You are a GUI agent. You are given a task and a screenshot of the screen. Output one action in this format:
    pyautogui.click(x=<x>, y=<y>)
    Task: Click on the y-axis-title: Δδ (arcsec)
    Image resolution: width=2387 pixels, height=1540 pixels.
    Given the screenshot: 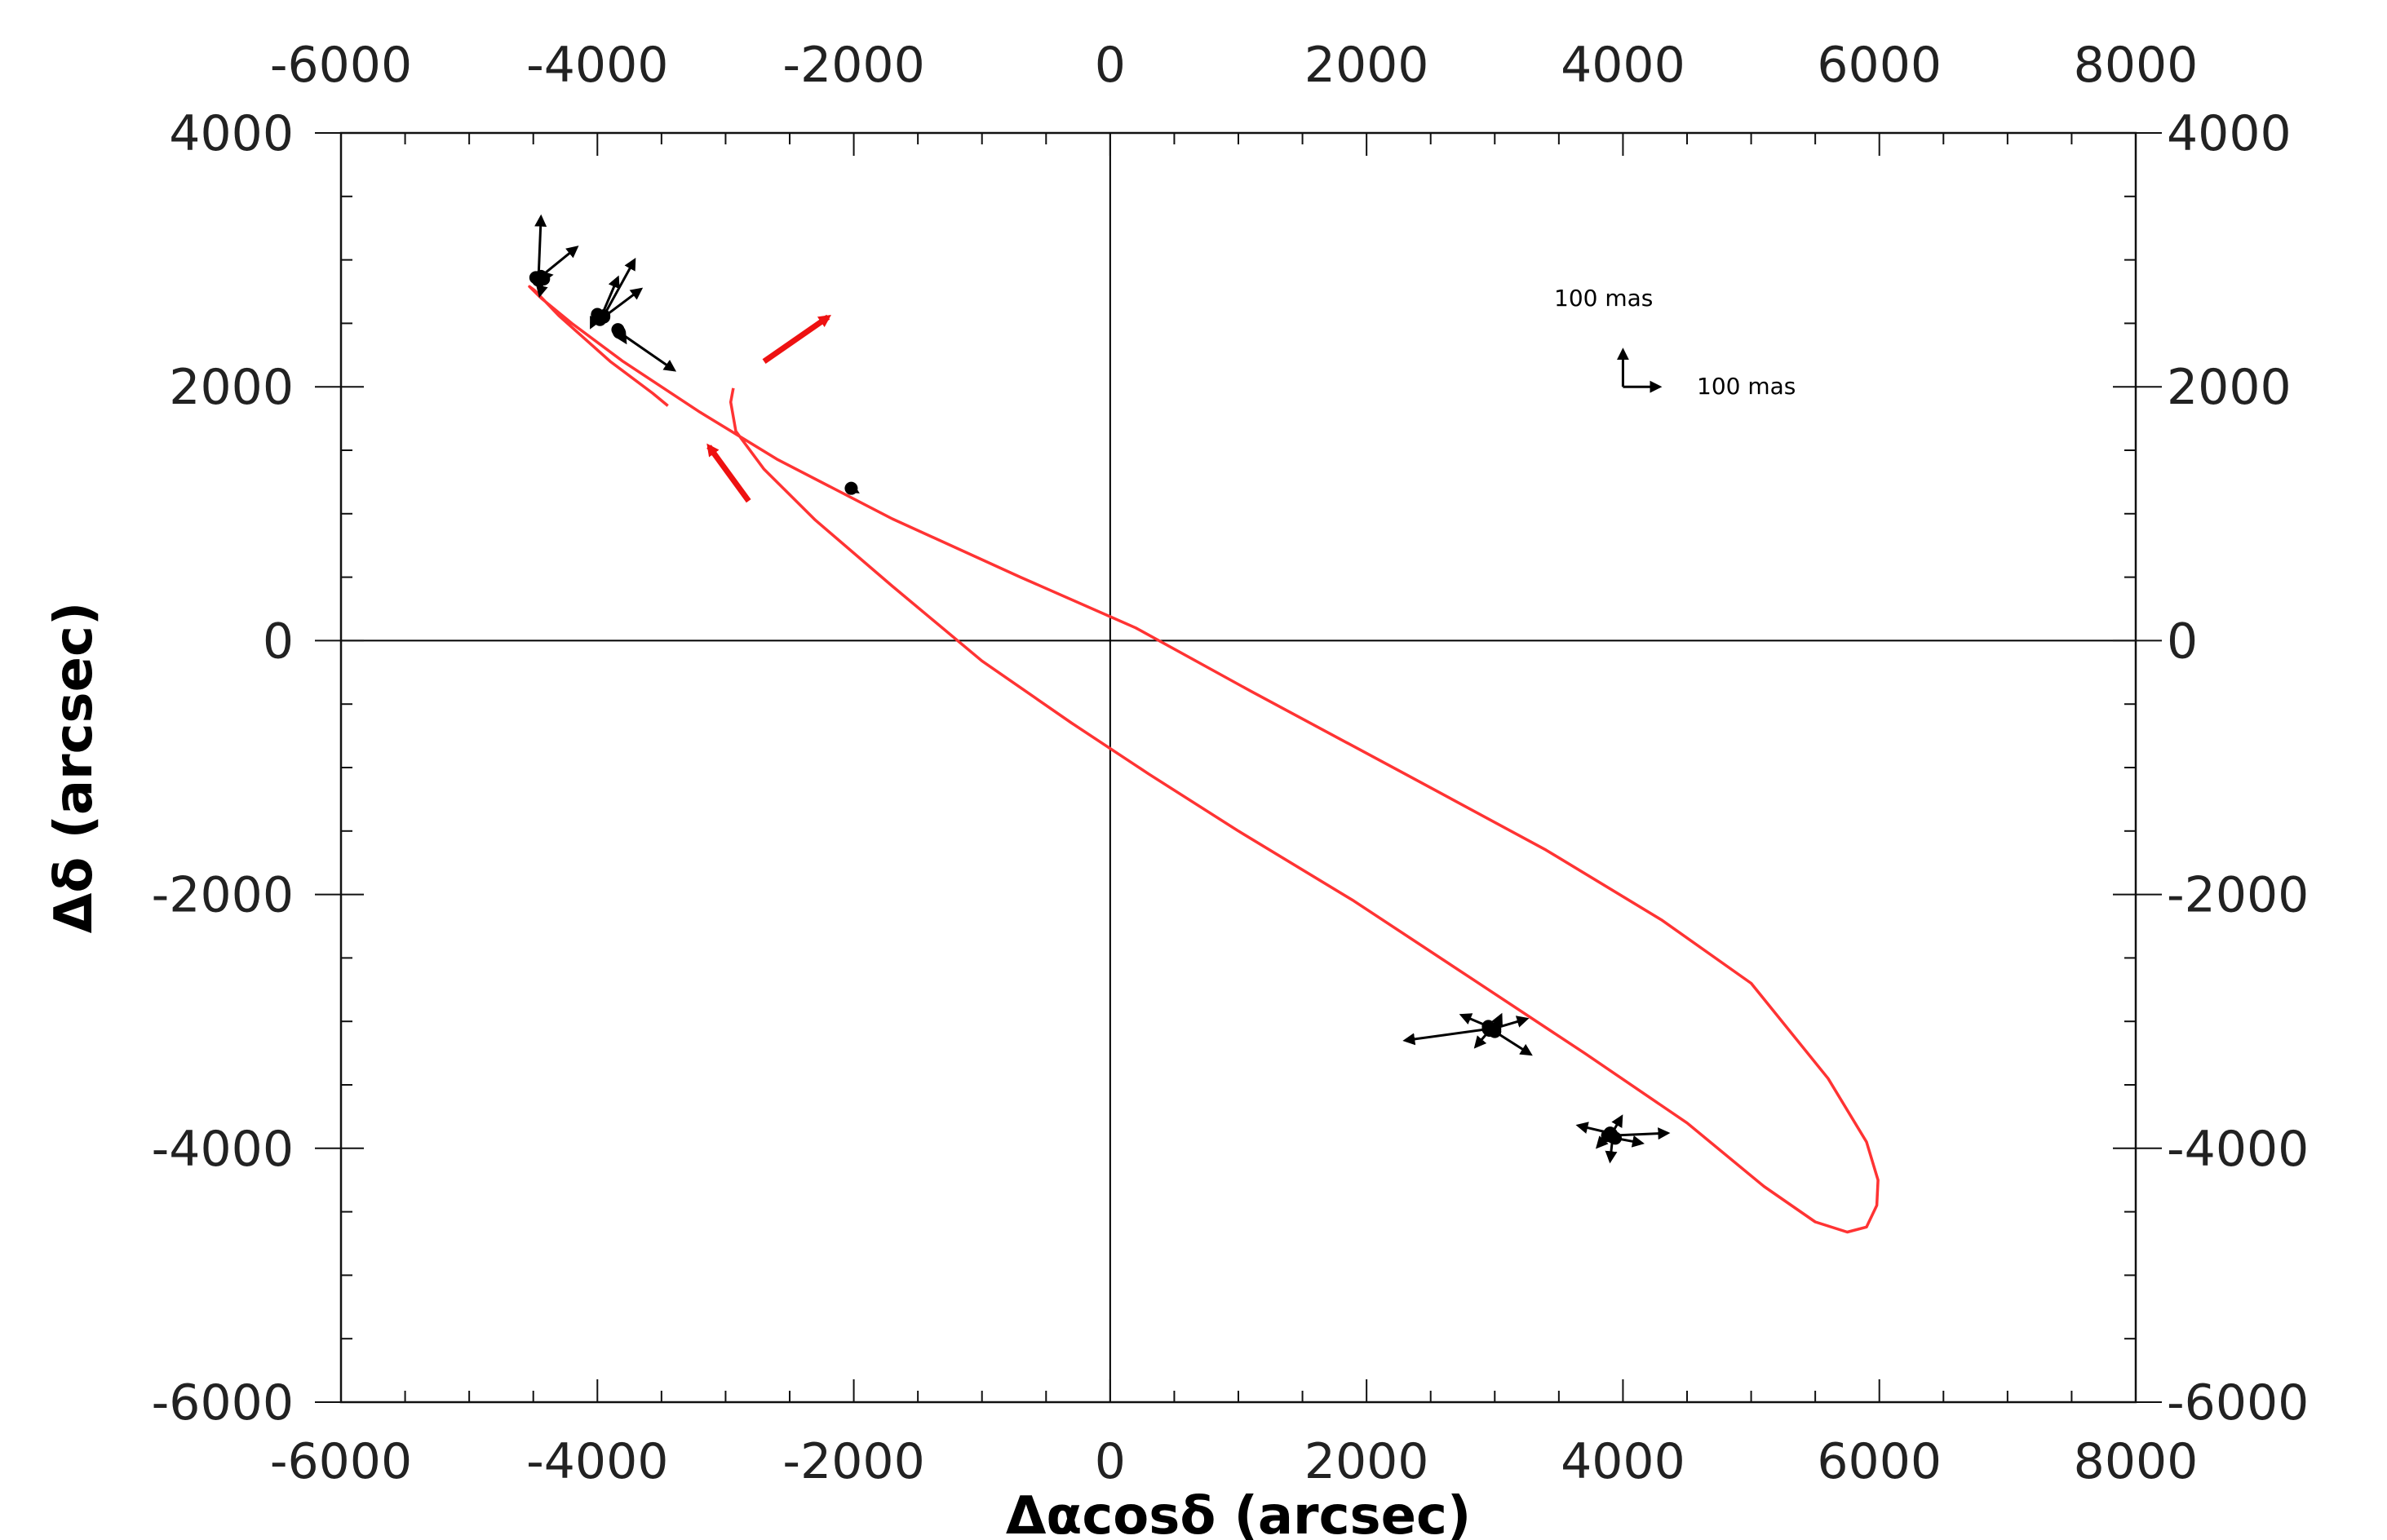 What is the action you would take?
    pyautogui.click(x=74, y=767)
    